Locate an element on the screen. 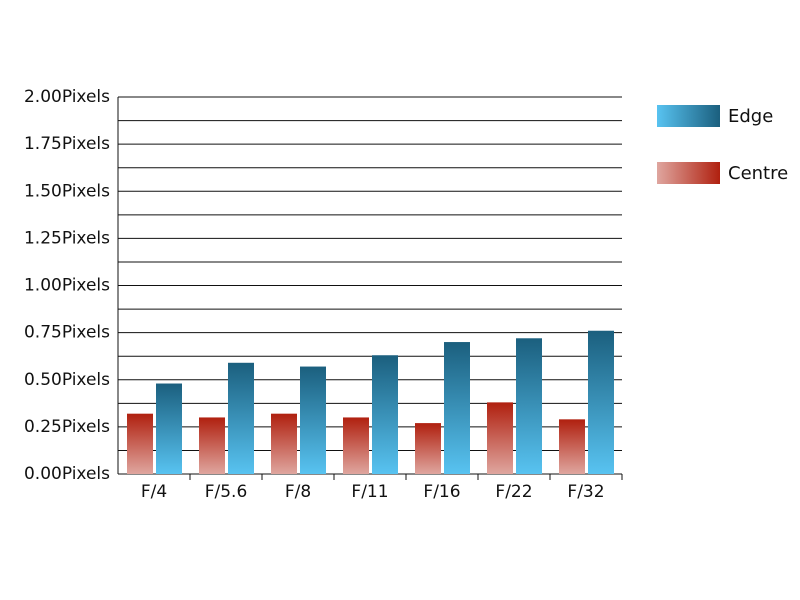  x-tick-label: F/16 is located at coordinates (441, 492).